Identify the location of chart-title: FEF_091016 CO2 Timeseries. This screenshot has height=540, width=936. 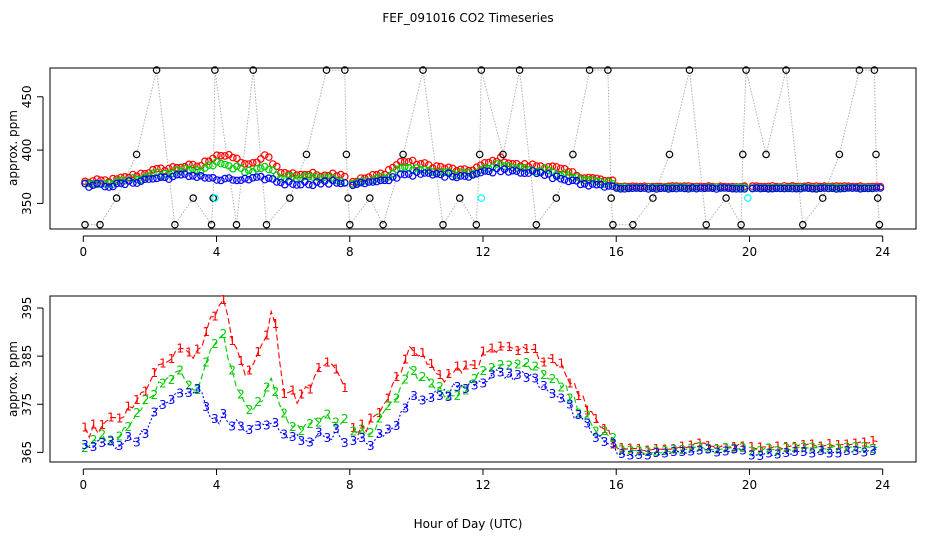
(467, 18).